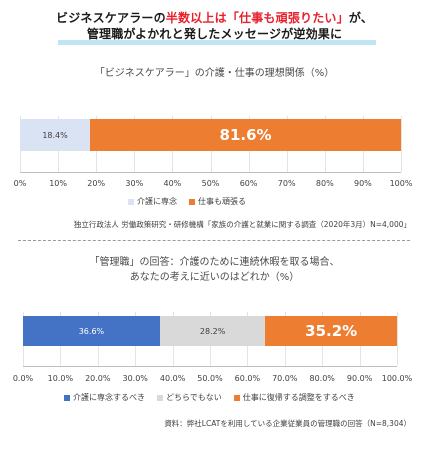 The image size is (429, 450). What do you see at coordinates (214, 262) in the screenshot?
I see `chart-2-title-line-1: 「管理職」の回答：介護のために連続休暇を取る場合、` at bounding box center [214, 262].